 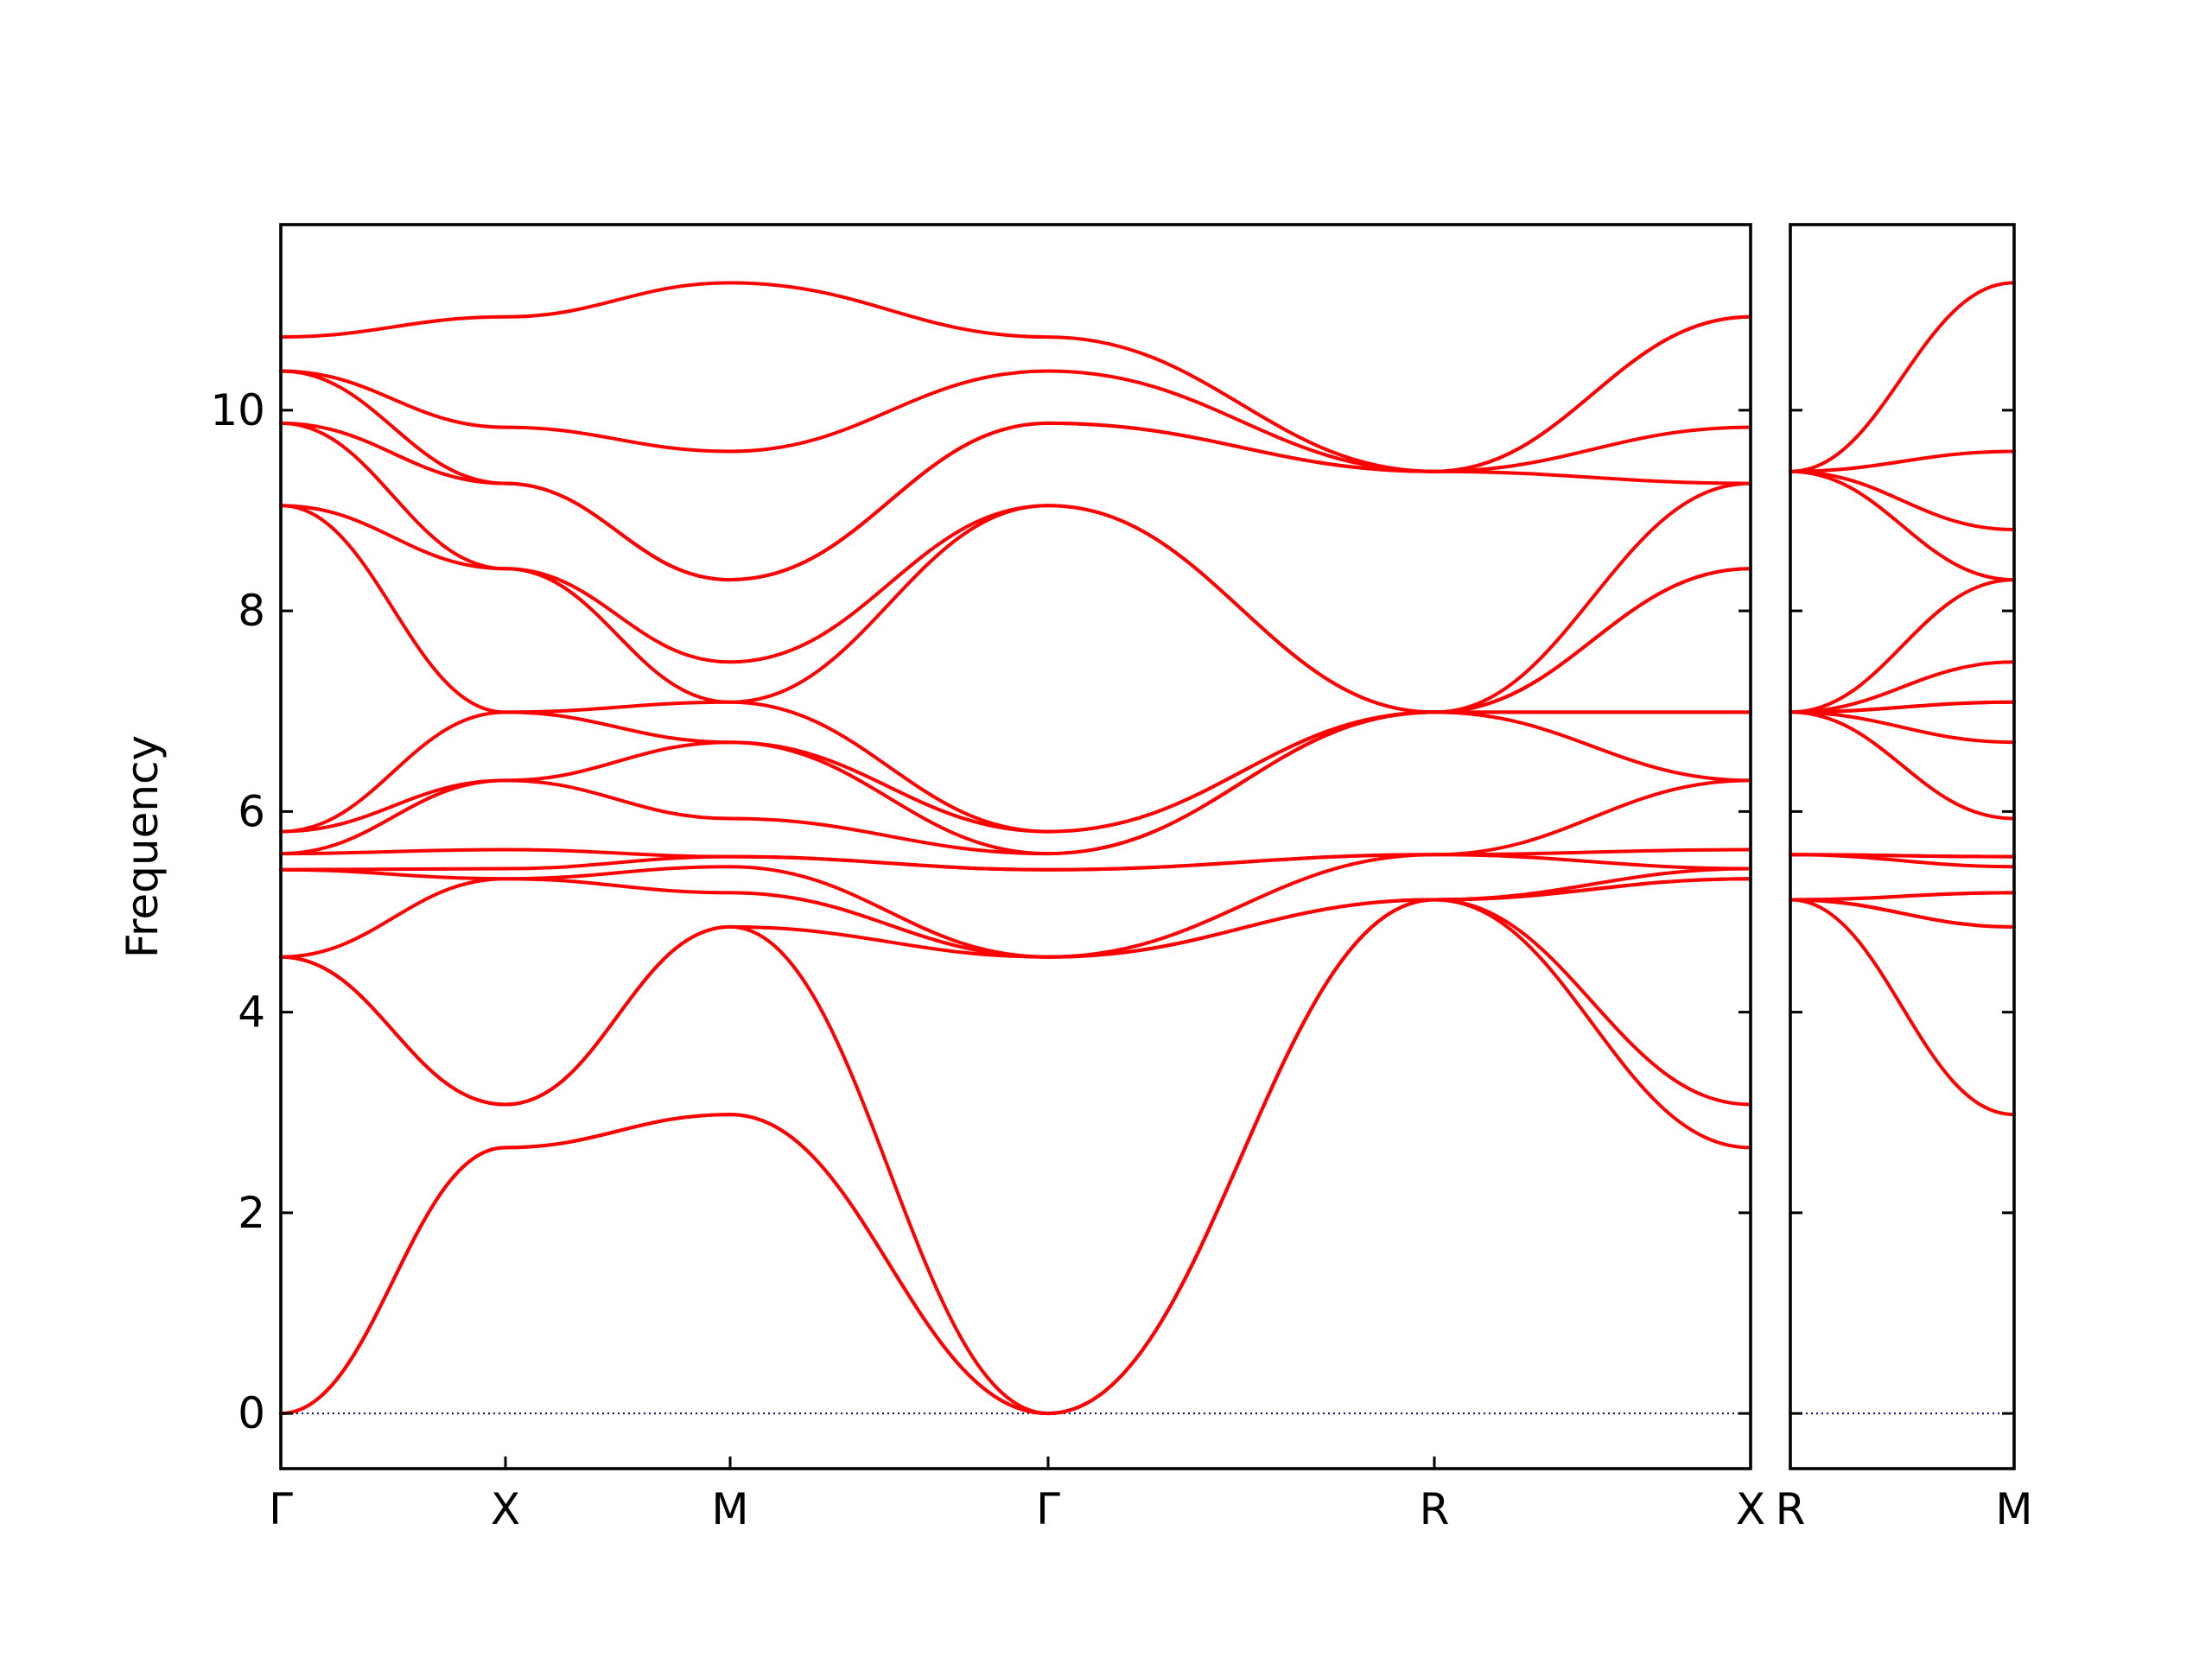 I want to click on y-tick-label: 4, so click(x=251, y=1013).